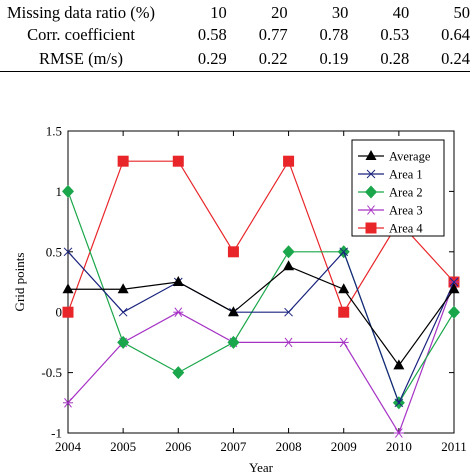 The height and width of the screenshot is (476, 474). I want to click on row-label: Corr. coefficient, so click(81, 34).